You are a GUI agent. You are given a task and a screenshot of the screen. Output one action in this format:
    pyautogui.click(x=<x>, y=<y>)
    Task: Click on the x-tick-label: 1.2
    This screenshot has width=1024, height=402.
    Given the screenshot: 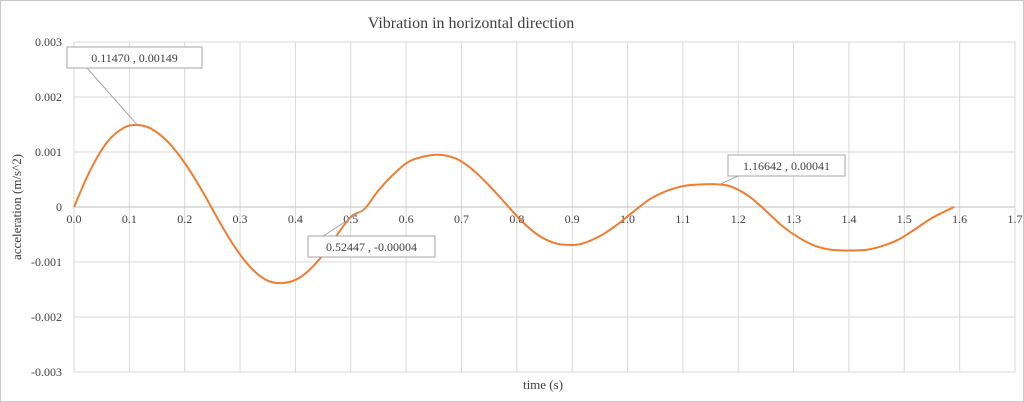 What is the action you would take?
    pyautogui.click(x=738, y=219)
    